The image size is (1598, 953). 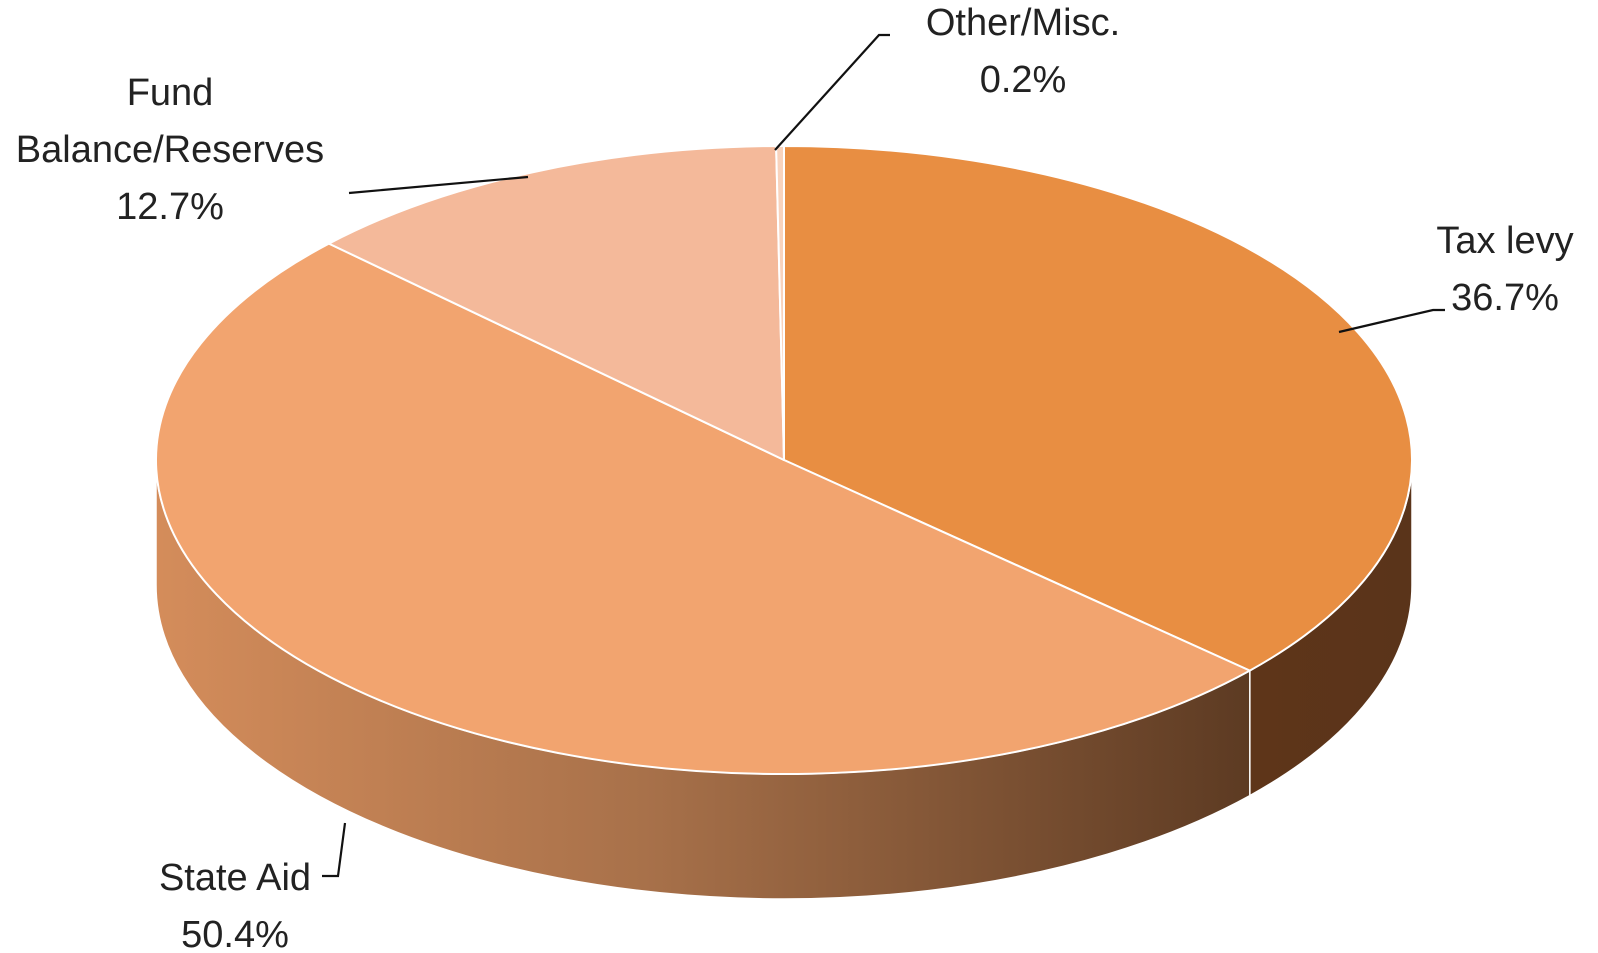 What do you see at coordinates (170, 207) in the screenshot?
I see `slice-value-fund-balance: 12.7%` at bounding box center [170, 207].